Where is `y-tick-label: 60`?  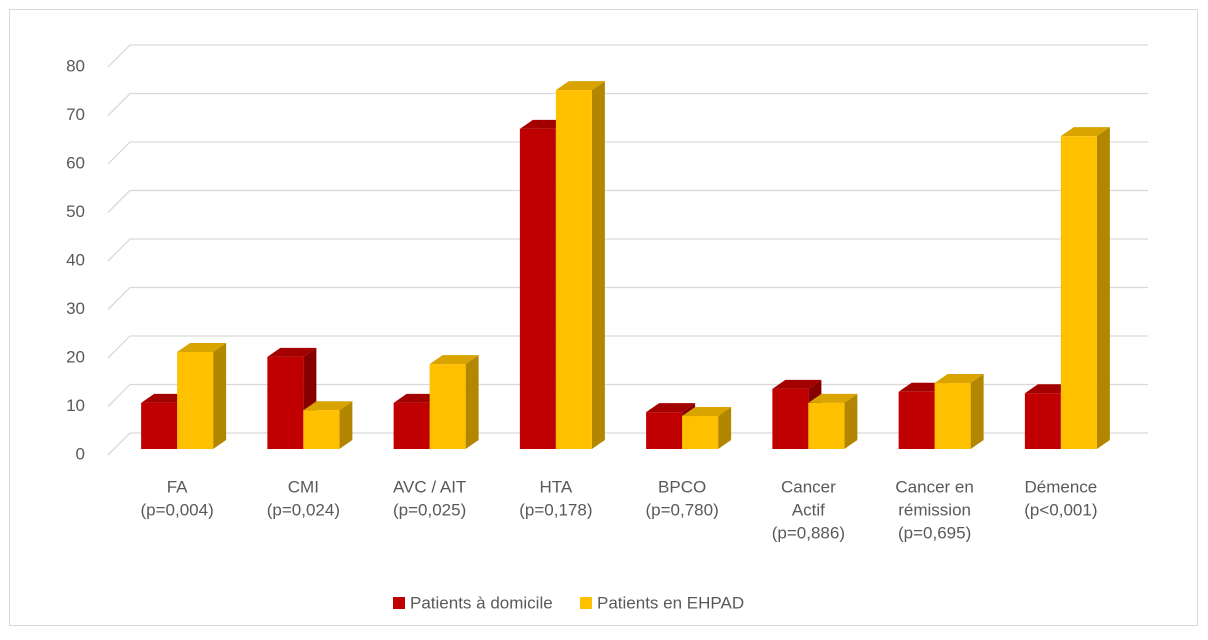
y-tick-label: 60 is located at coordinates (75, 162).